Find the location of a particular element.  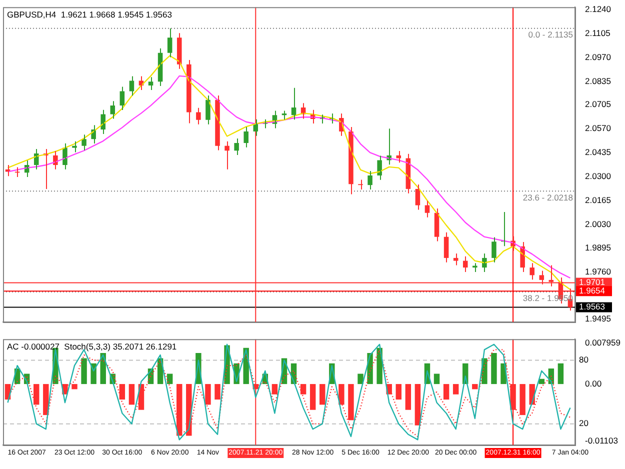

ref-line-label: 1.9654 is located at coordinates (592, 290).